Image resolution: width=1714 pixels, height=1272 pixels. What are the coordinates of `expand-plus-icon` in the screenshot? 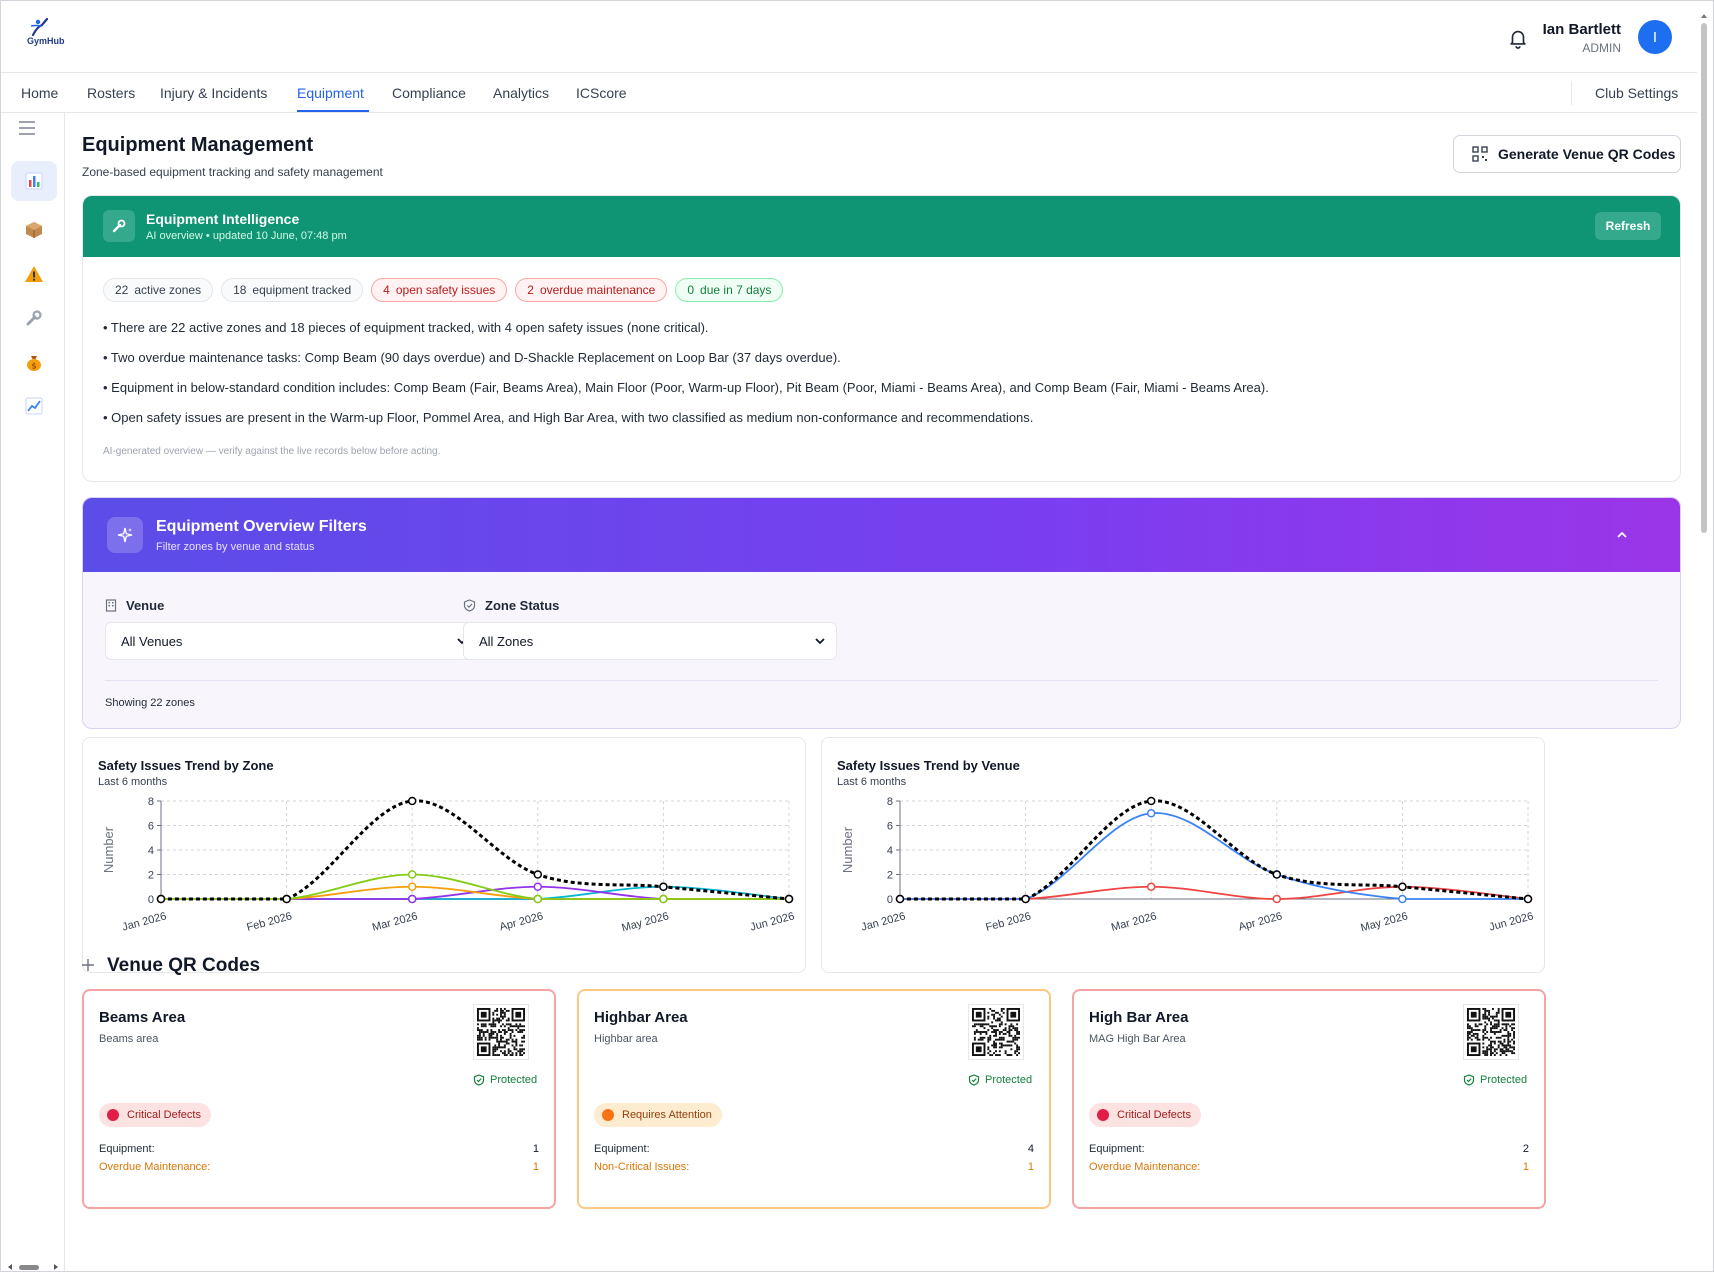 It's located at (88, 965).